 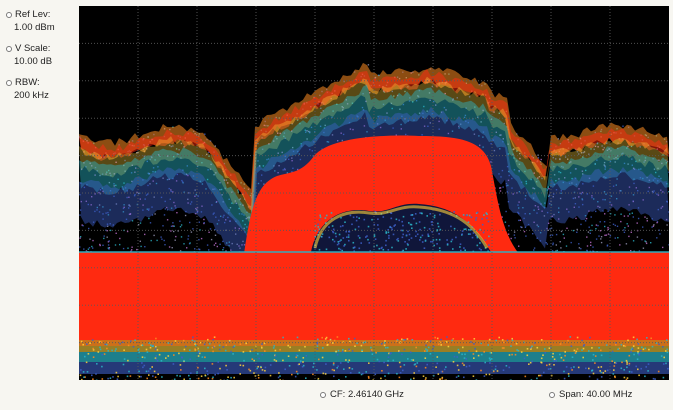 I want to click on span-readout: Span: 40.00 MHz, so click(x=590, y=394).